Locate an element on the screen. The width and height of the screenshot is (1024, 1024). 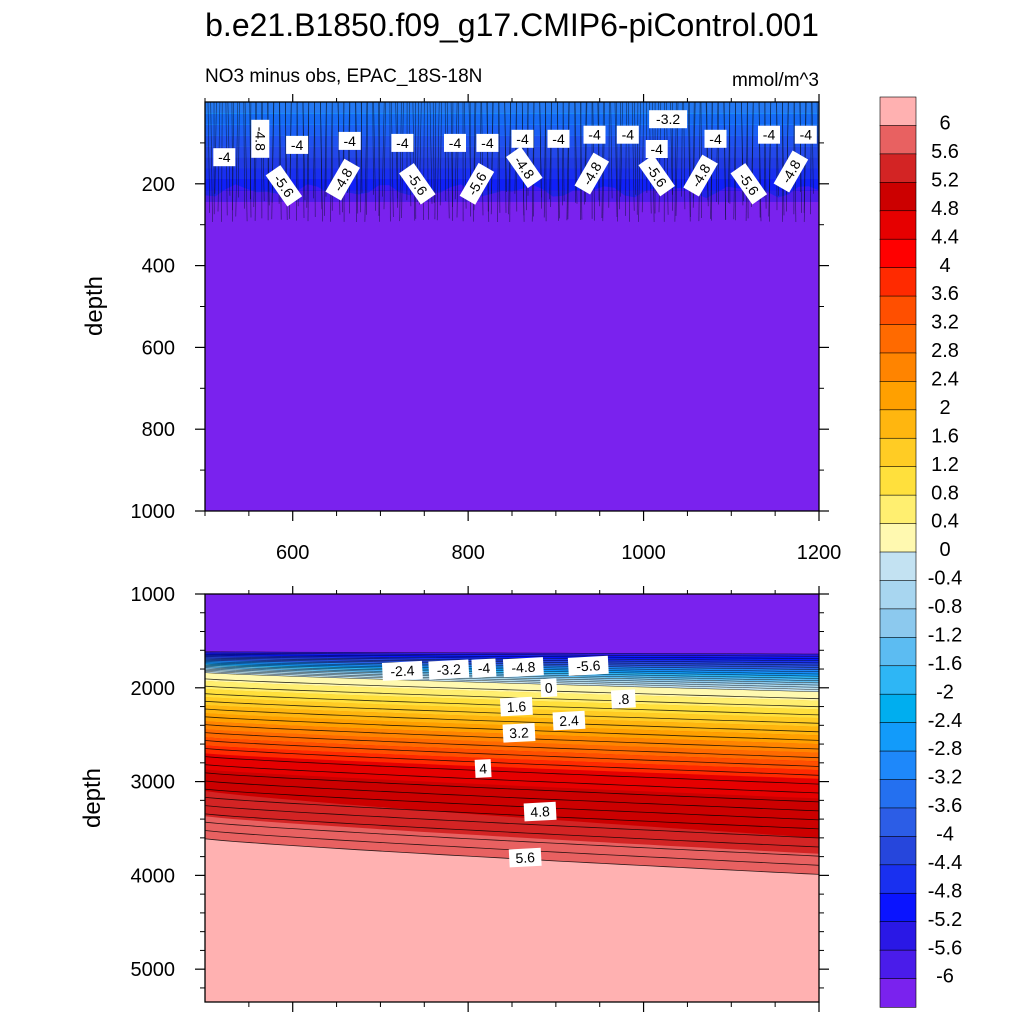
colorbar-label: -4 is located at coordinates (945, 835).